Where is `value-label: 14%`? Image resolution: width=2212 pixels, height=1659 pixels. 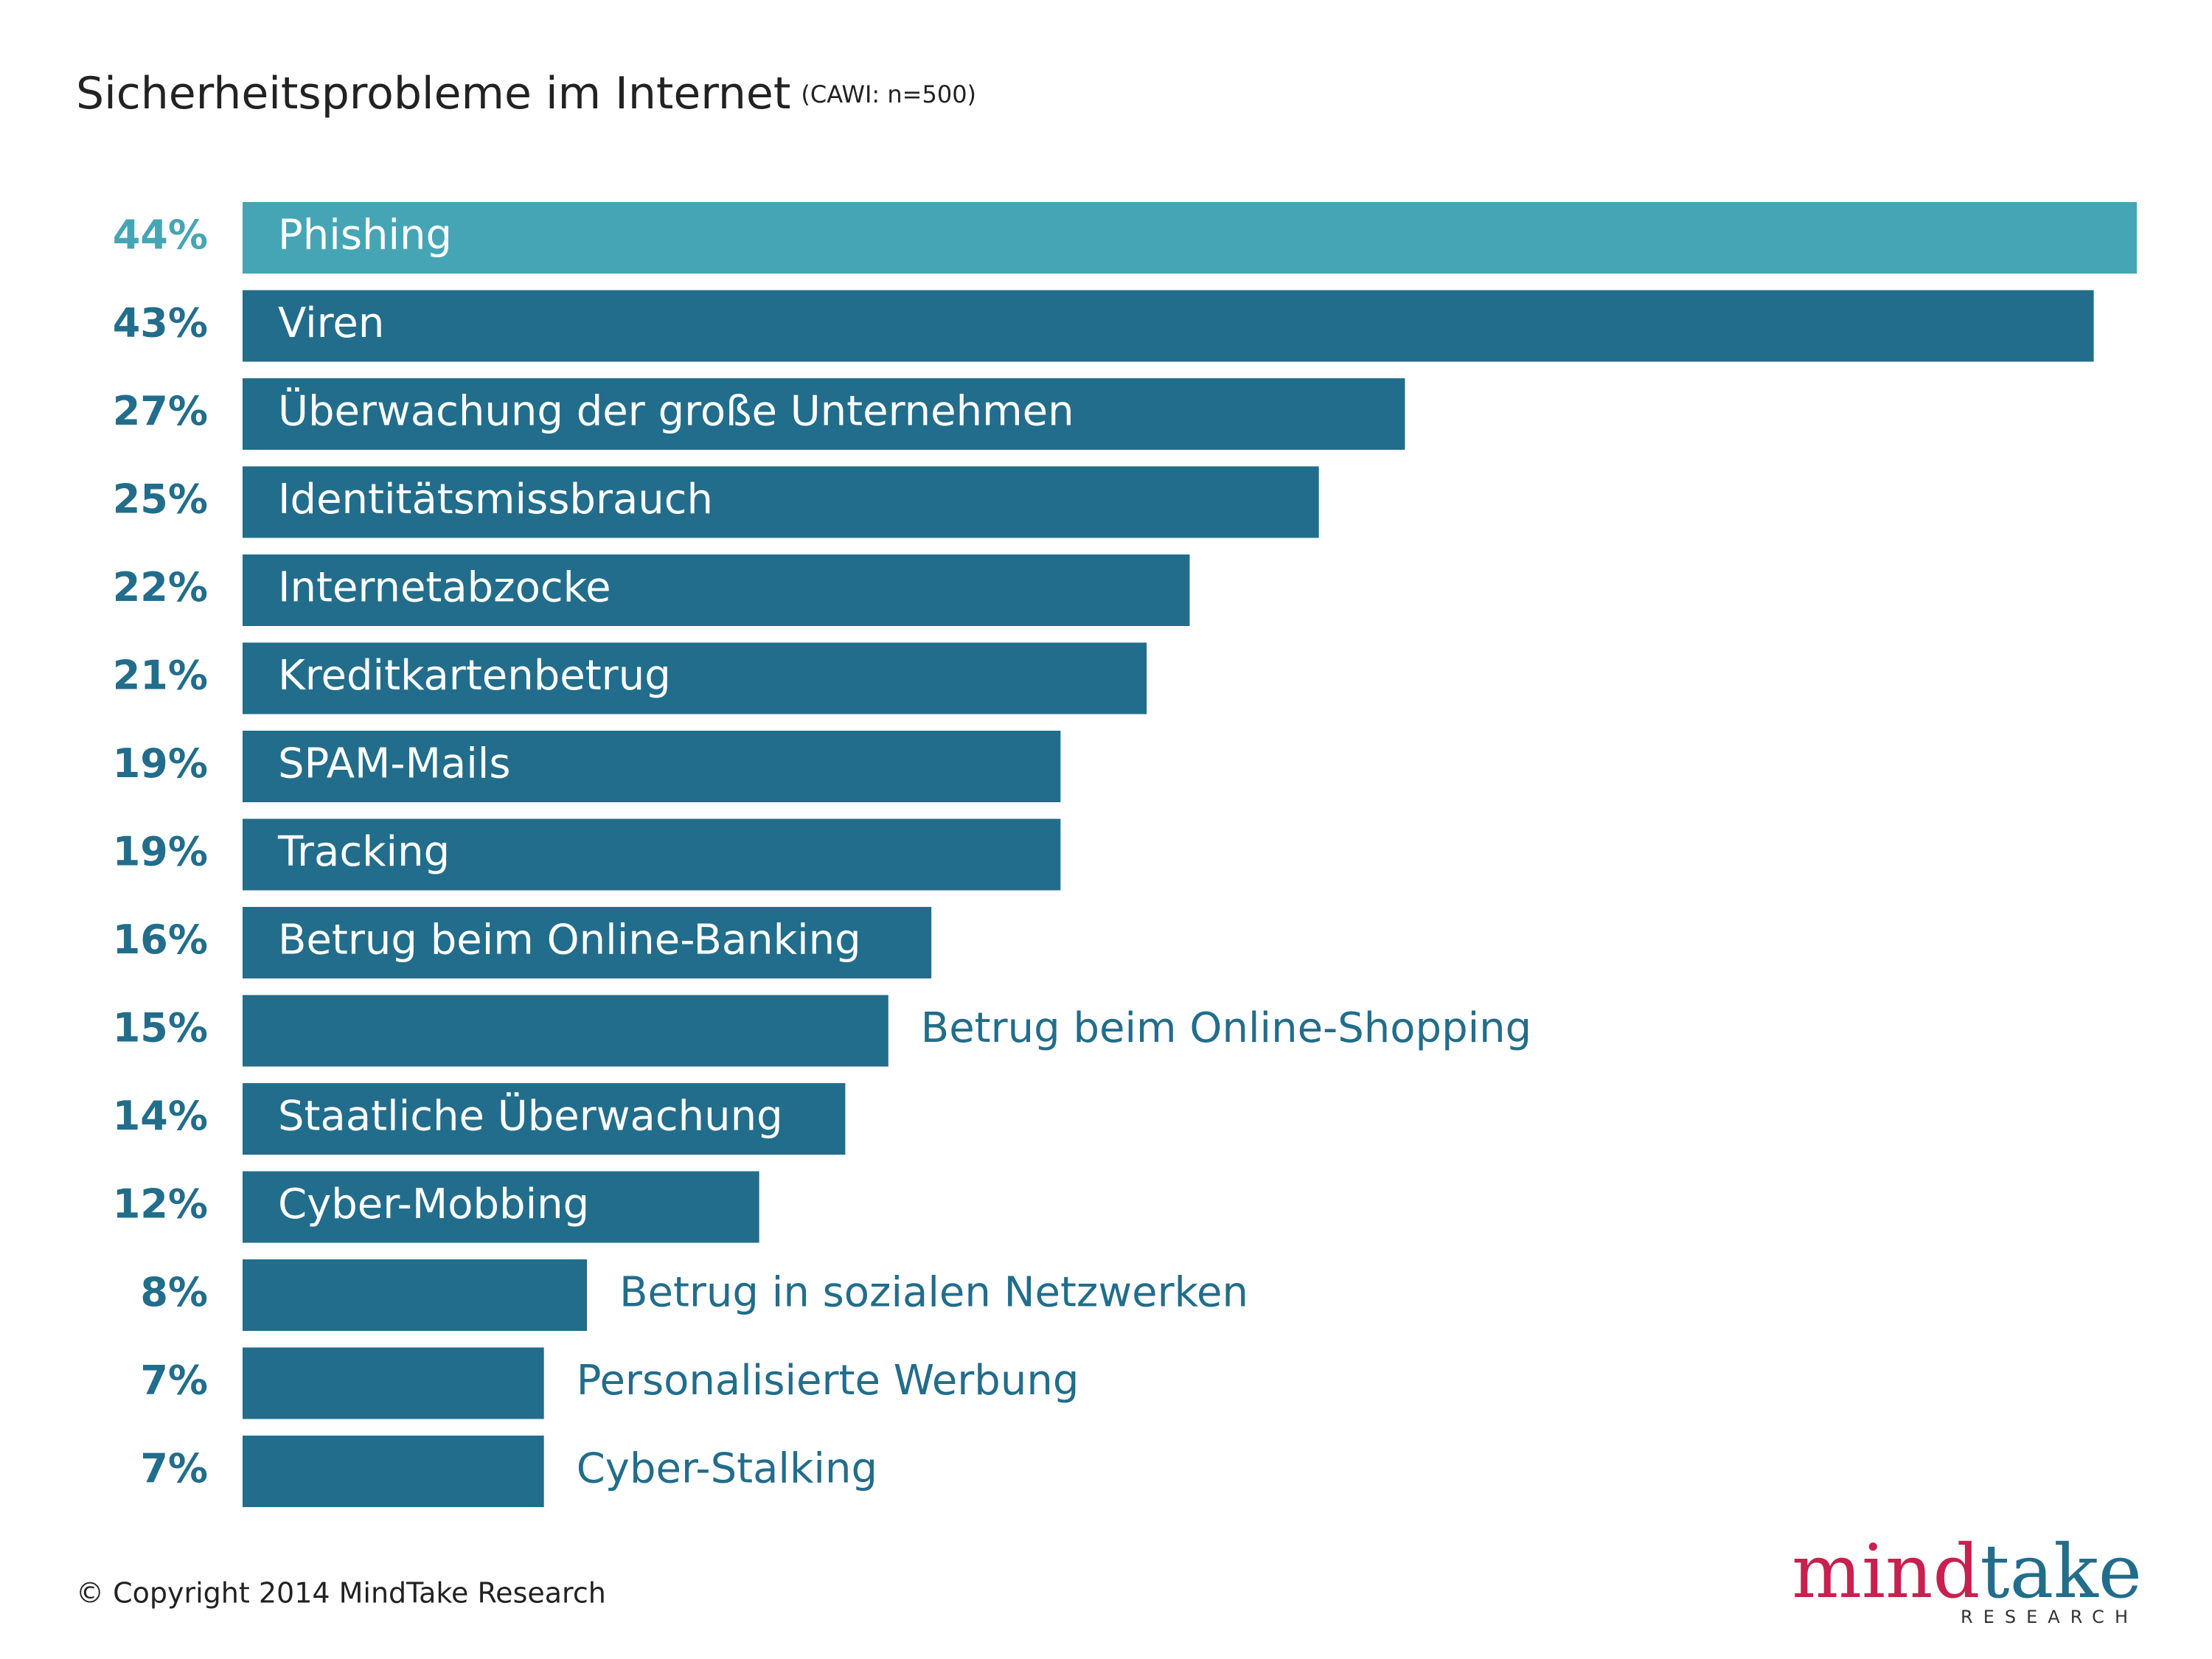 value-label: 14% is located at coordinates (160, 1116).